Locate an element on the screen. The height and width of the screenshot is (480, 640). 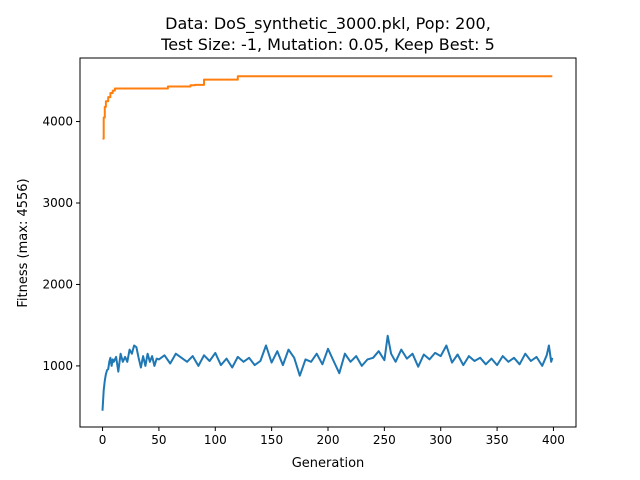
x-axis-label: Generation is located at coordinates (328, 463).